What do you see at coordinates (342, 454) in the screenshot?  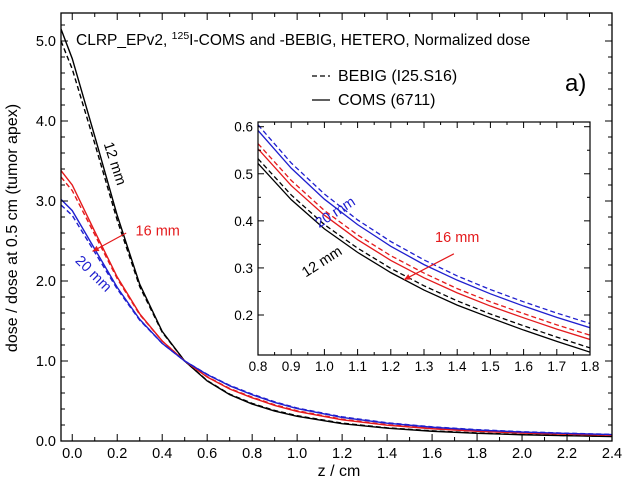 I see `x-tick-label: 1.2` at bounding box center [342, 454].